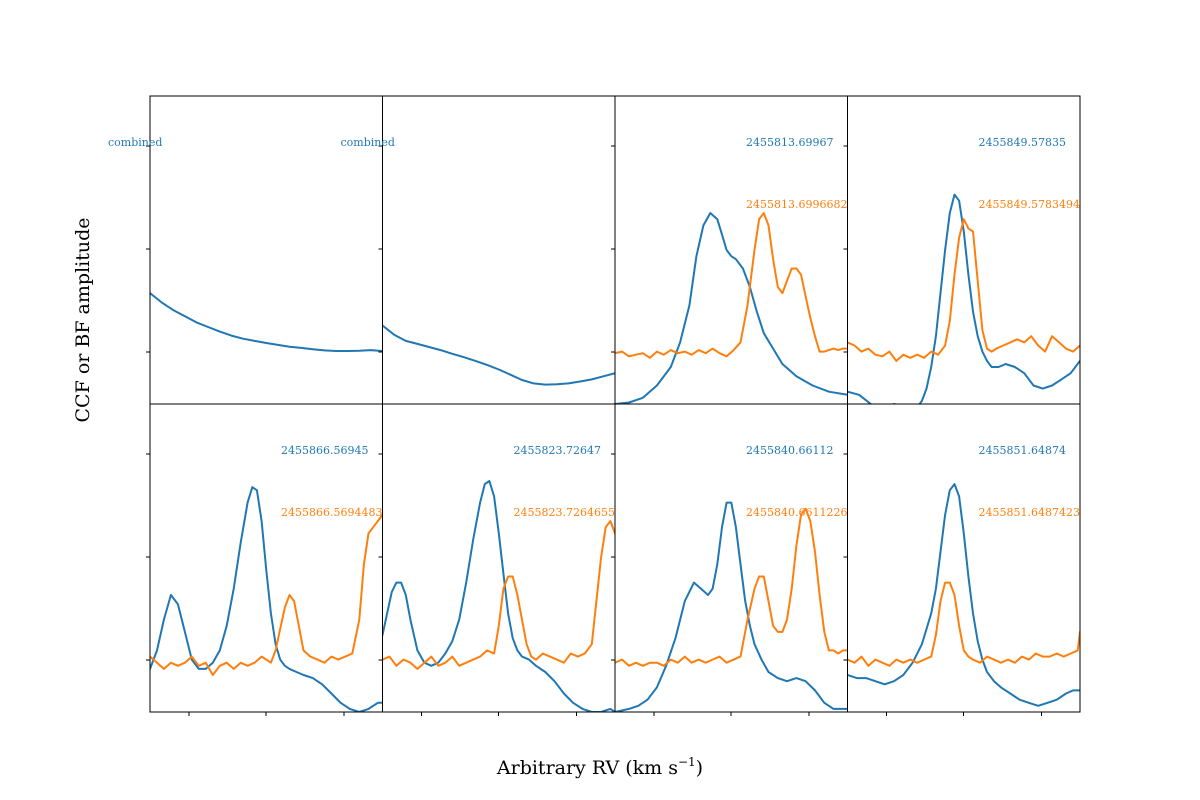 The height and width of the screenshot is (800, 1200). Describe the element at coordinates (499, 250) in the screenshot. I see `subplot-frame` at that location.